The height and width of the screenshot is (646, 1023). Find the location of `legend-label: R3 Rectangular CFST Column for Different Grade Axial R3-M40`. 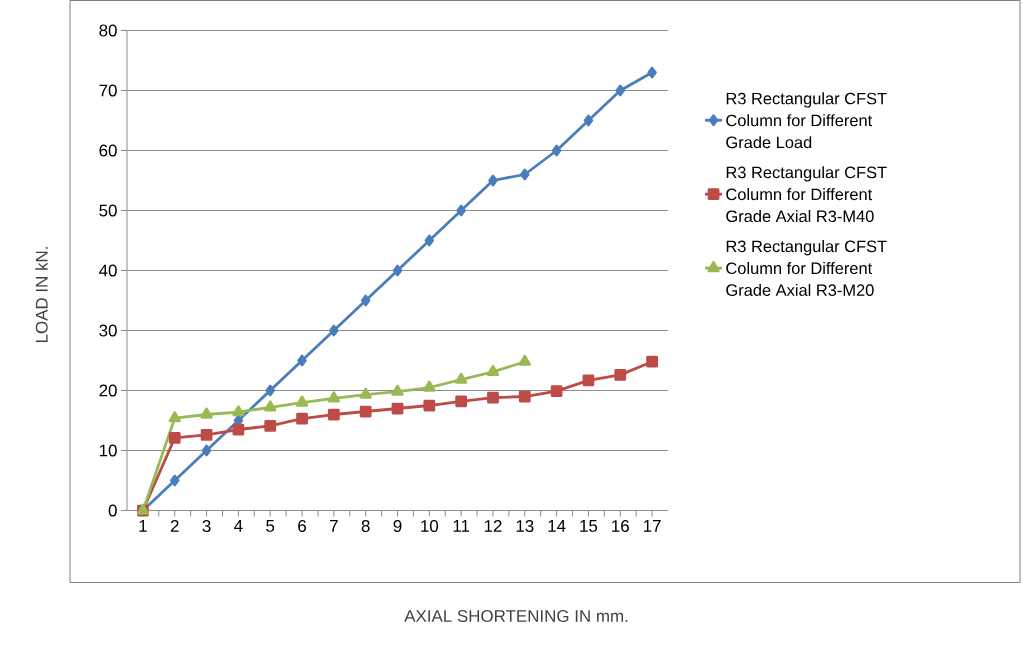

legend-label: R3 Rectangular CFST Column for Different Grade Axial R3-M40 is located at coordinates (806, 193).